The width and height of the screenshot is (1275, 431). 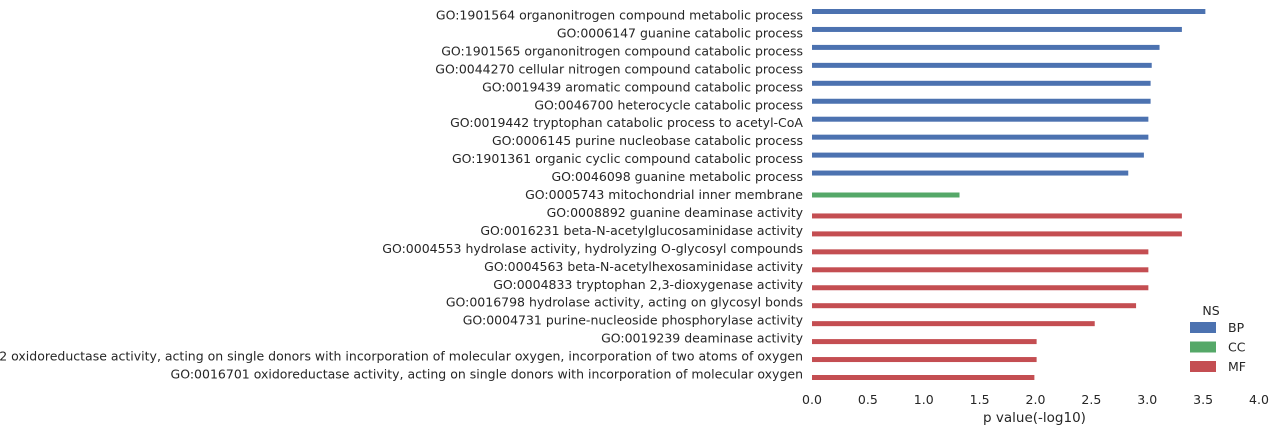 I want to click on legend-label-mf: MF, so click(x=1237, y=366).